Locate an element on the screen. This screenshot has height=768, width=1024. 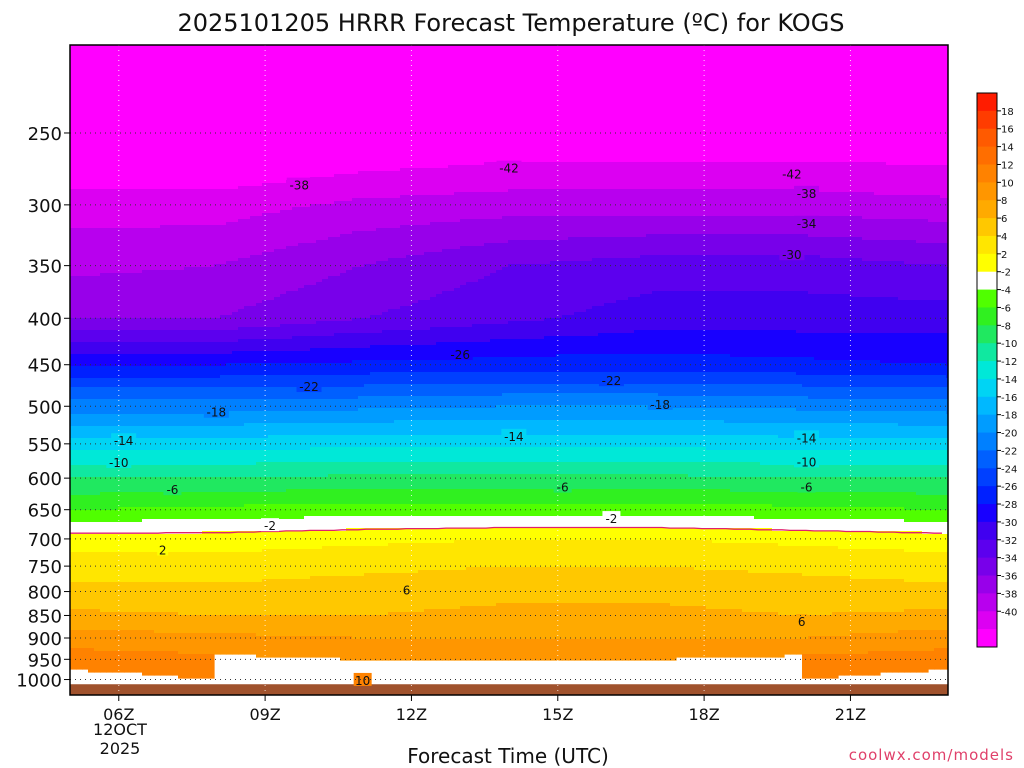
y-tick-label: 700 is located at coordinates (45, 540).